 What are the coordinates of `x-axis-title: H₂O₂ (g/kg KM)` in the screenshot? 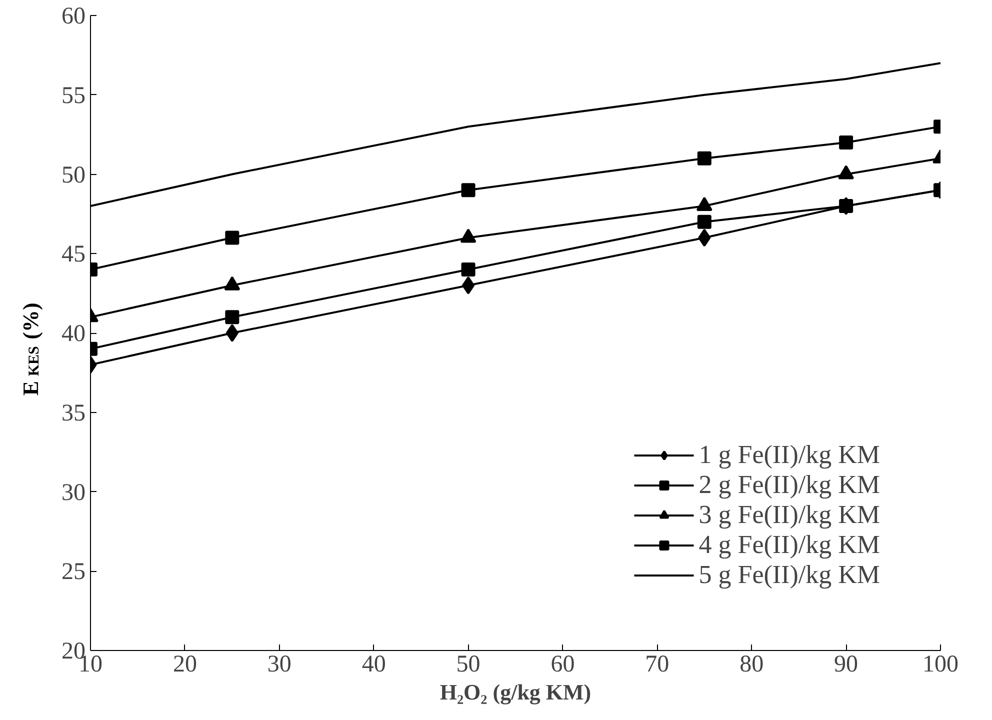 It's located at (516, 692).